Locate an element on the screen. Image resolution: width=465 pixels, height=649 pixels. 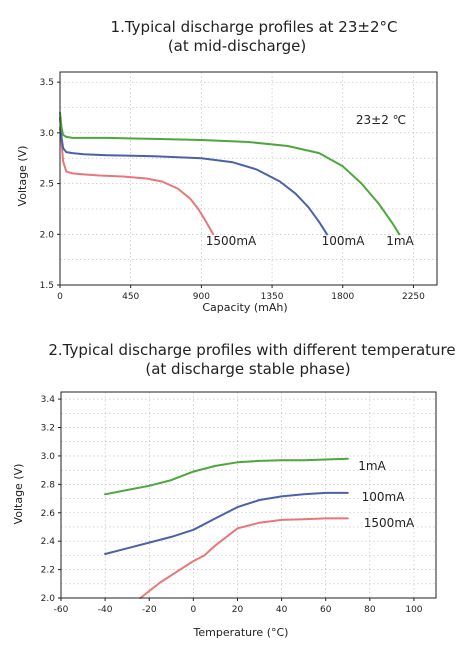
chart1-series is located at coordinates (230, 173).